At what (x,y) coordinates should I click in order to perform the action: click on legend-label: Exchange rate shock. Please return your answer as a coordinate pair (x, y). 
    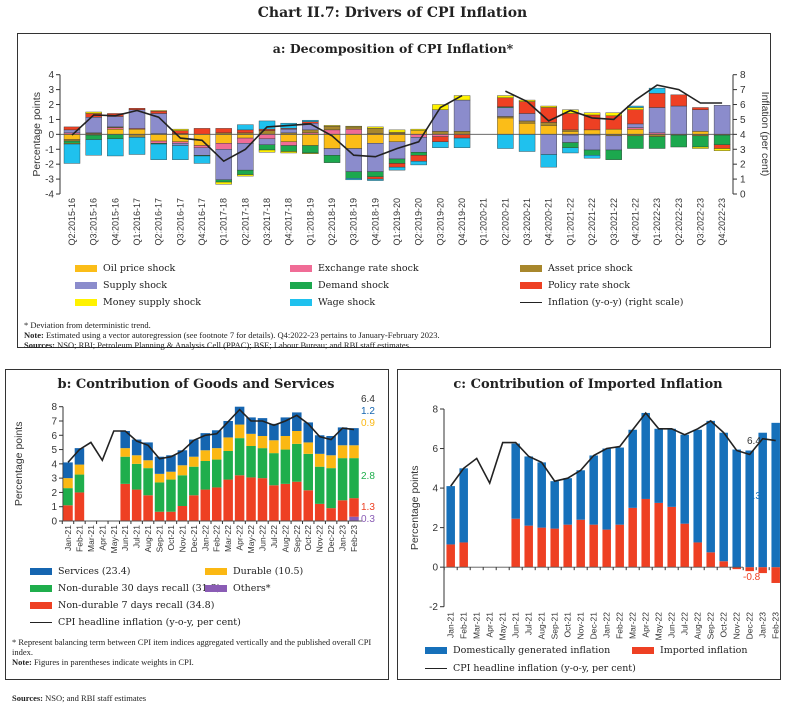
    Looking at the image, I should click on (368, 268).